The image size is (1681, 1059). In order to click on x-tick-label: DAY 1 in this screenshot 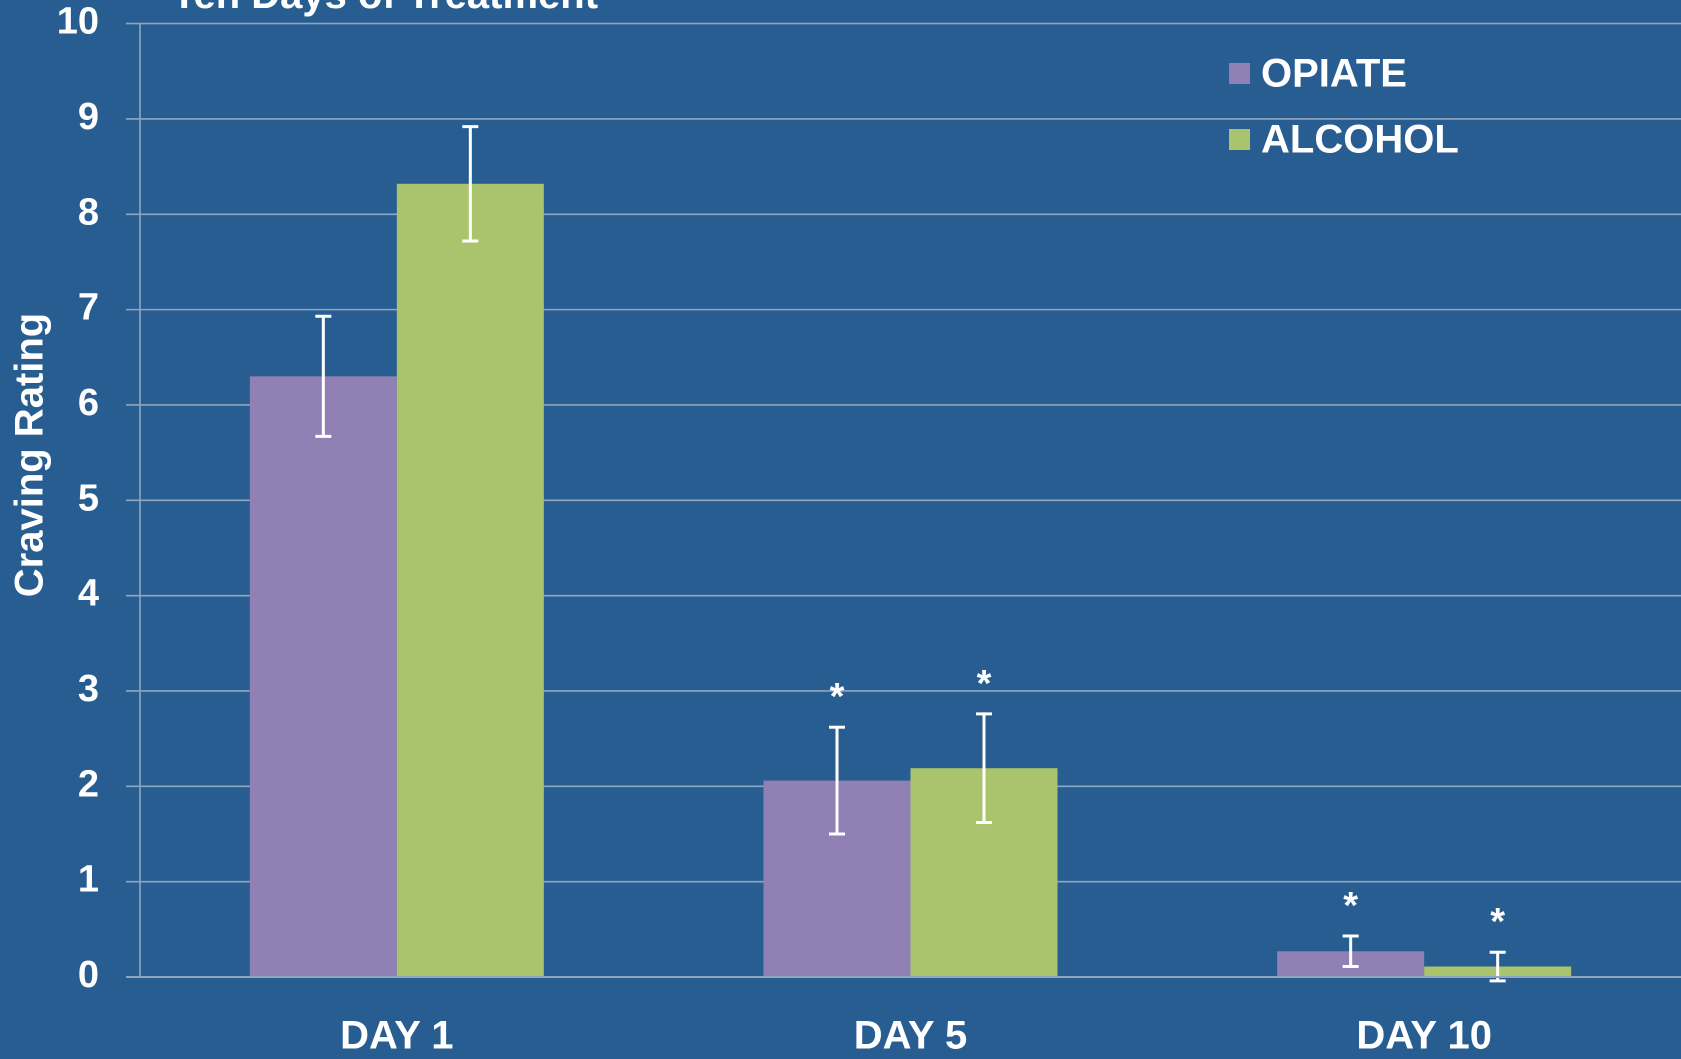, I will do `click(396, 1036)`.